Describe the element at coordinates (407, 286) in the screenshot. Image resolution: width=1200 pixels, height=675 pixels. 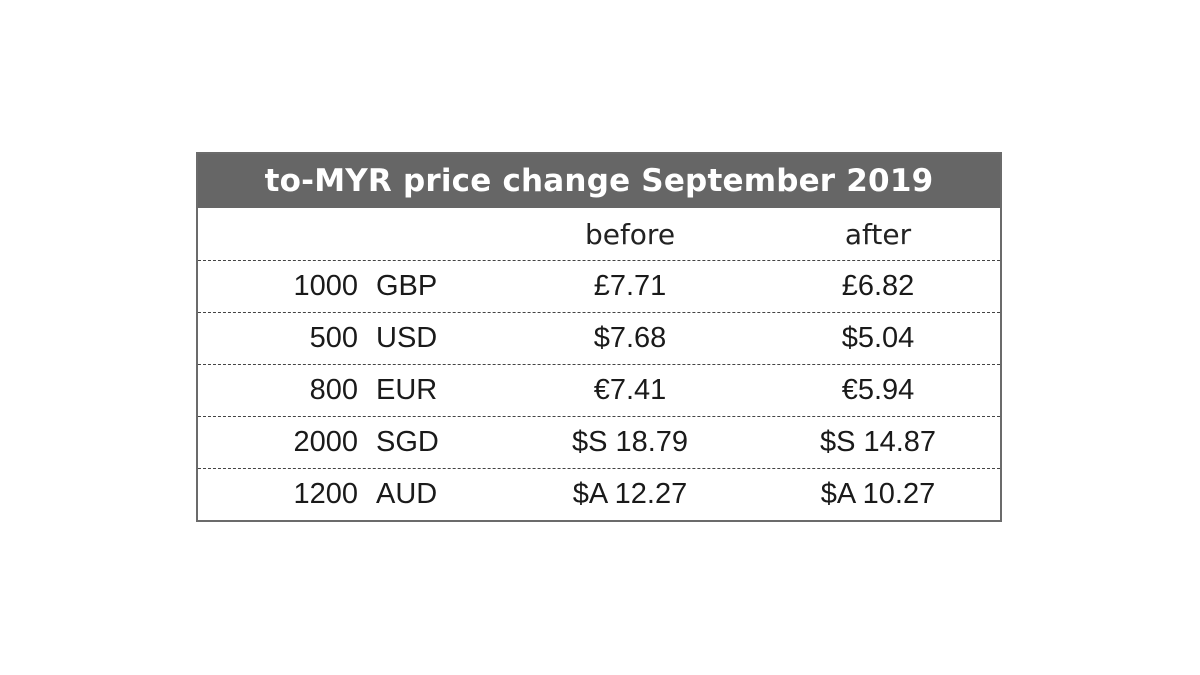
I see `row-currency: GBP` at that location.